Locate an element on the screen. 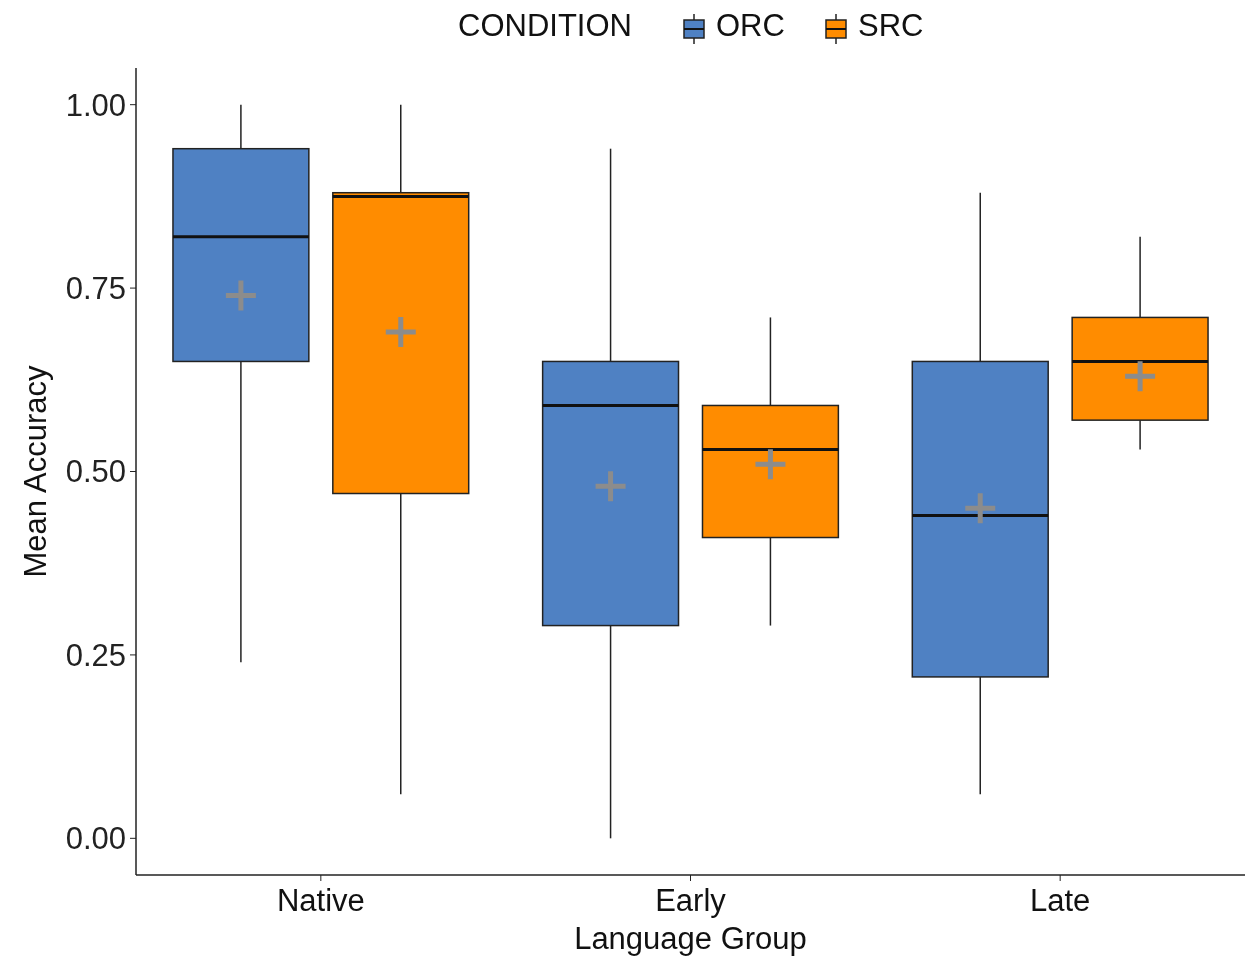 The width and height of the screenshot is (1253, 957). y-tick-label: 0.75 is located at coordinates (95, 288).